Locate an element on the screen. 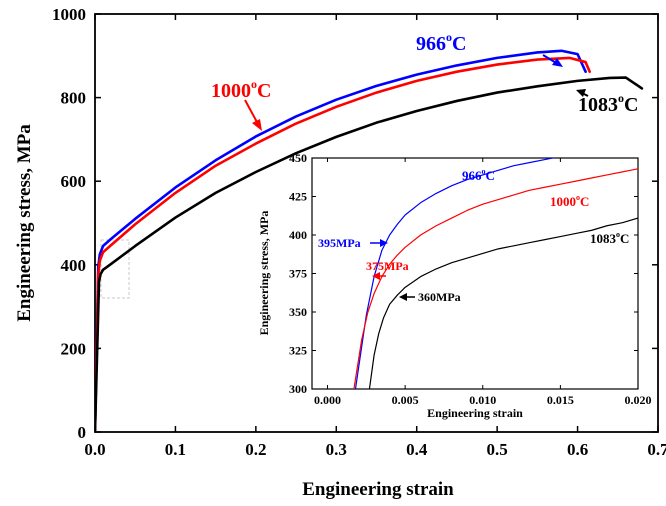  x-tick-label-2: 0.2 is located at coordinates (255, 449).